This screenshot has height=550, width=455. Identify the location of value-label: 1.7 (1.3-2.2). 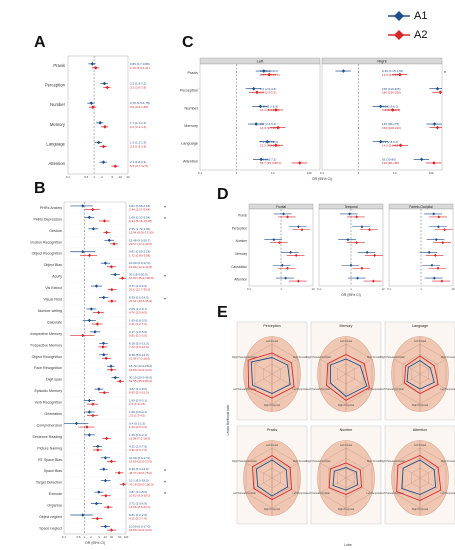
(138, 123).